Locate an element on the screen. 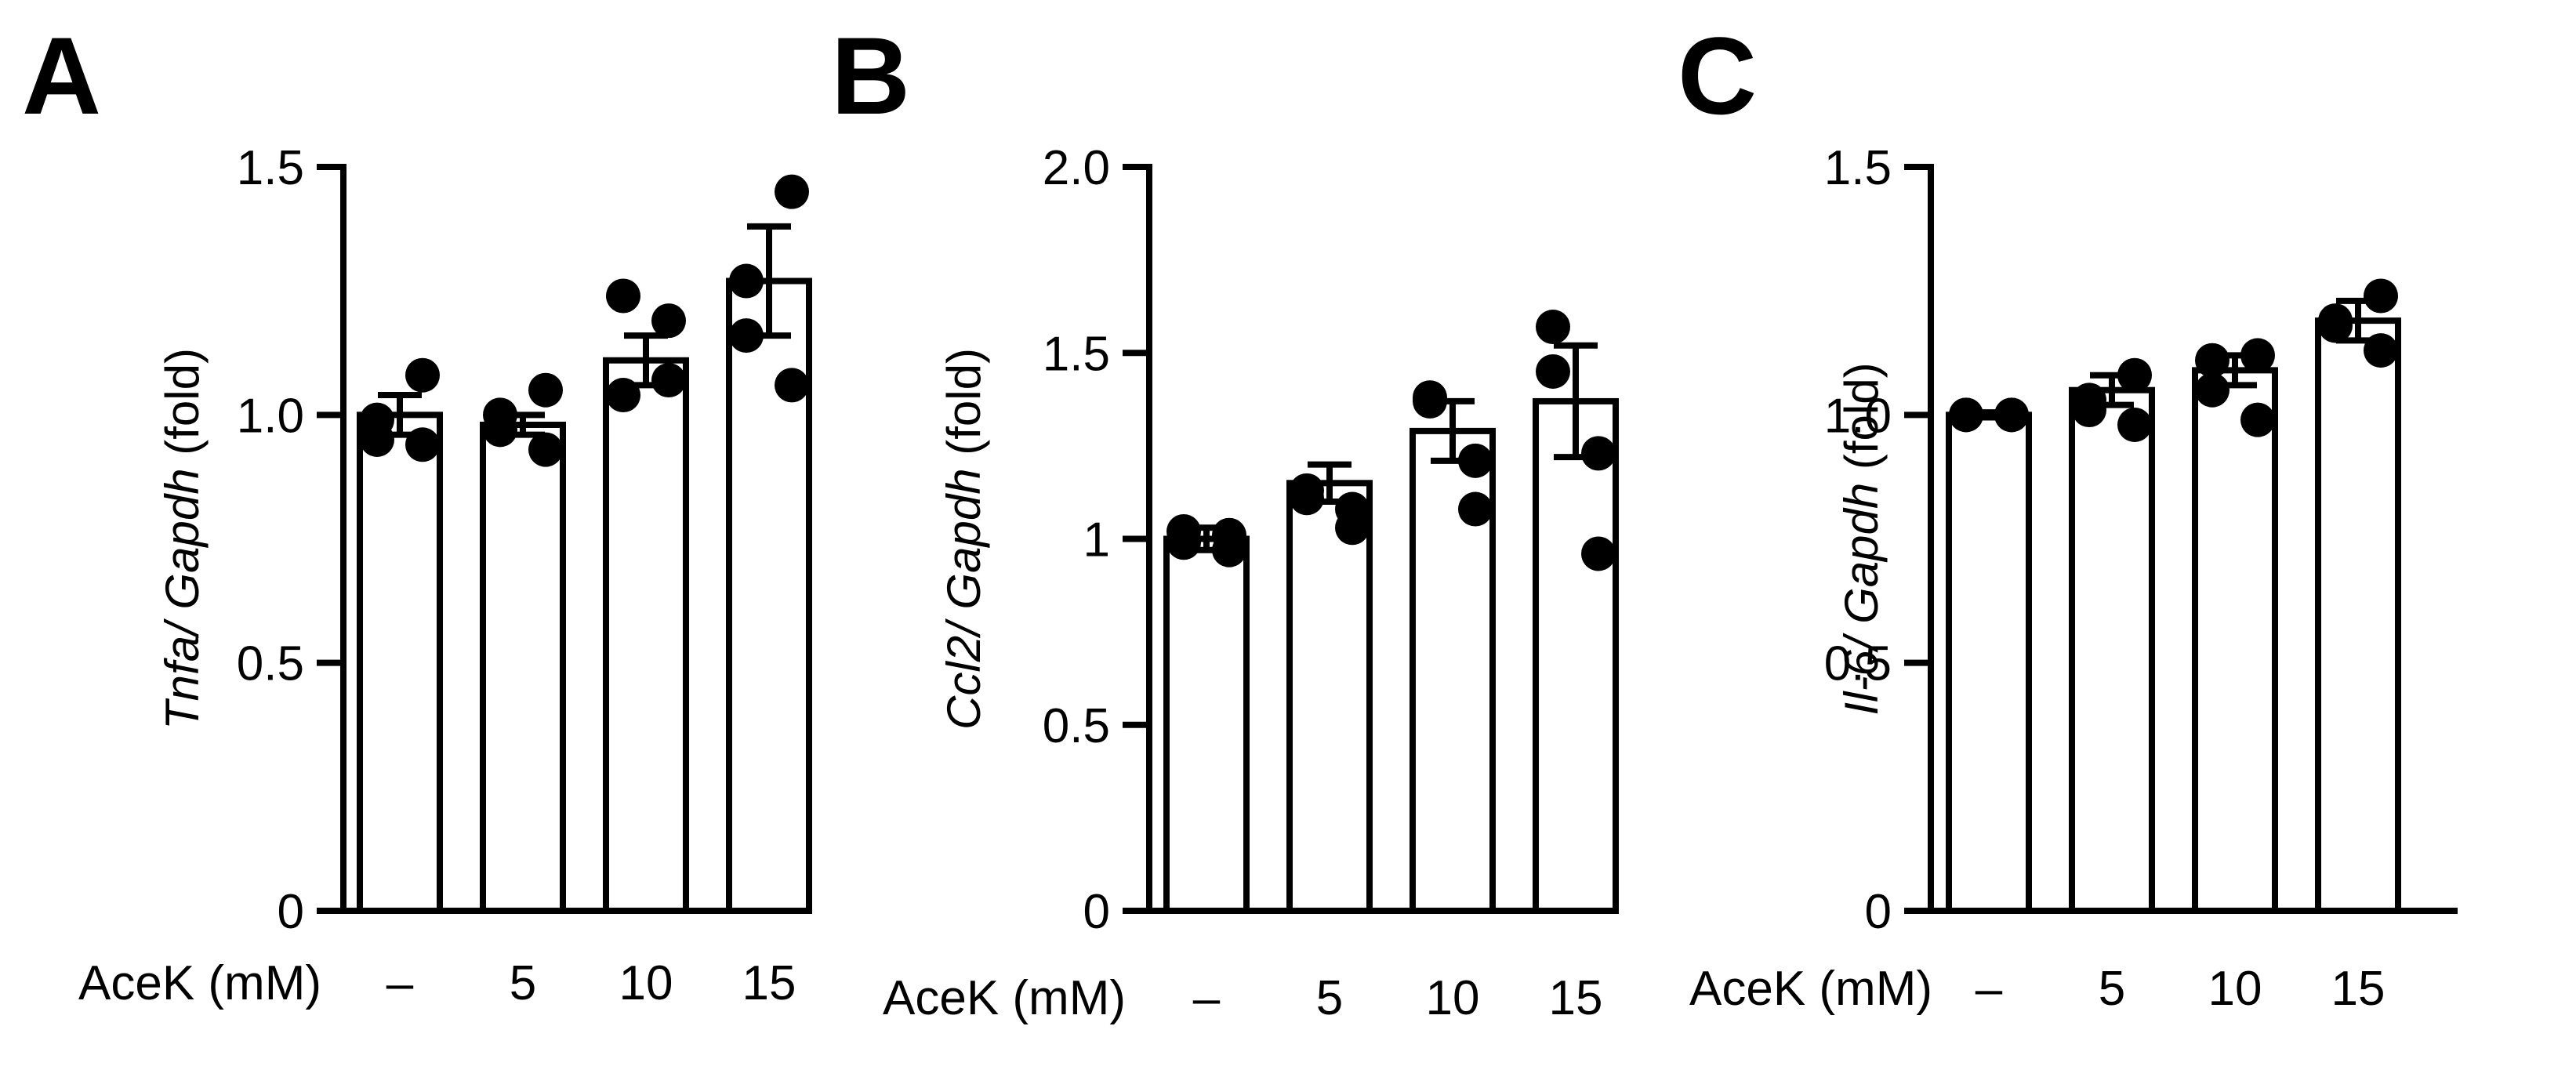 The width and height of the screenshot is (2576, 1066). y-axis-title-gene: Tnfa/ Gapdh is located at coordinates (183, 599).